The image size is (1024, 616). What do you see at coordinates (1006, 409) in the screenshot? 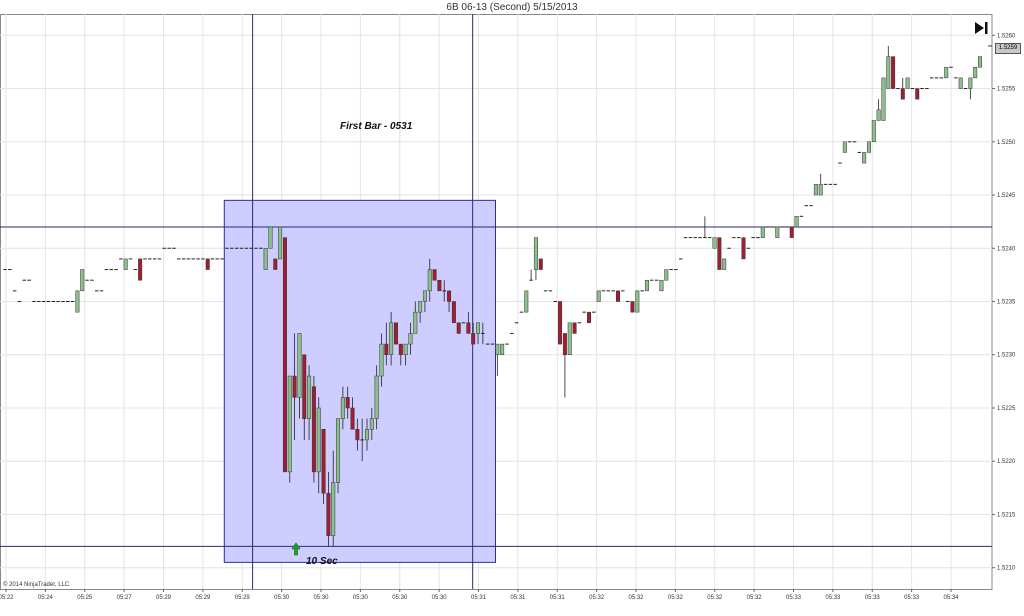
I see `y-tick-label: 1.5225` at bounding box center [1006, 409].